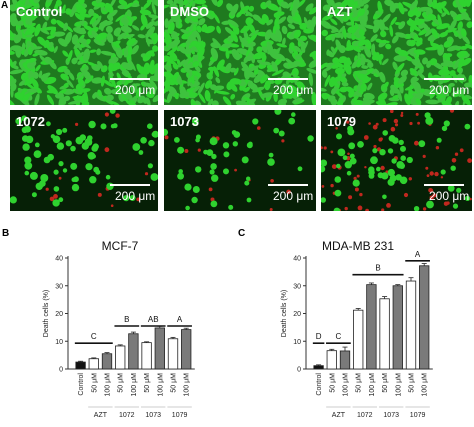  Describe the element at coordinates (365, 415) in the screenshot. I see `group-label: 1072` at that location.